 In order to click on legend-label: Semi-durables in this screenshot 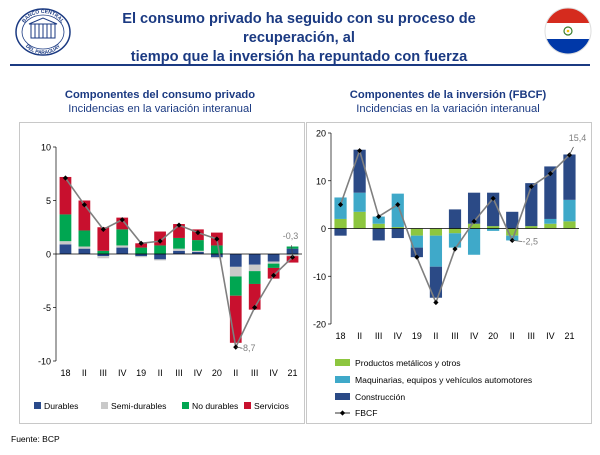, I will do `click(138, 406)`.